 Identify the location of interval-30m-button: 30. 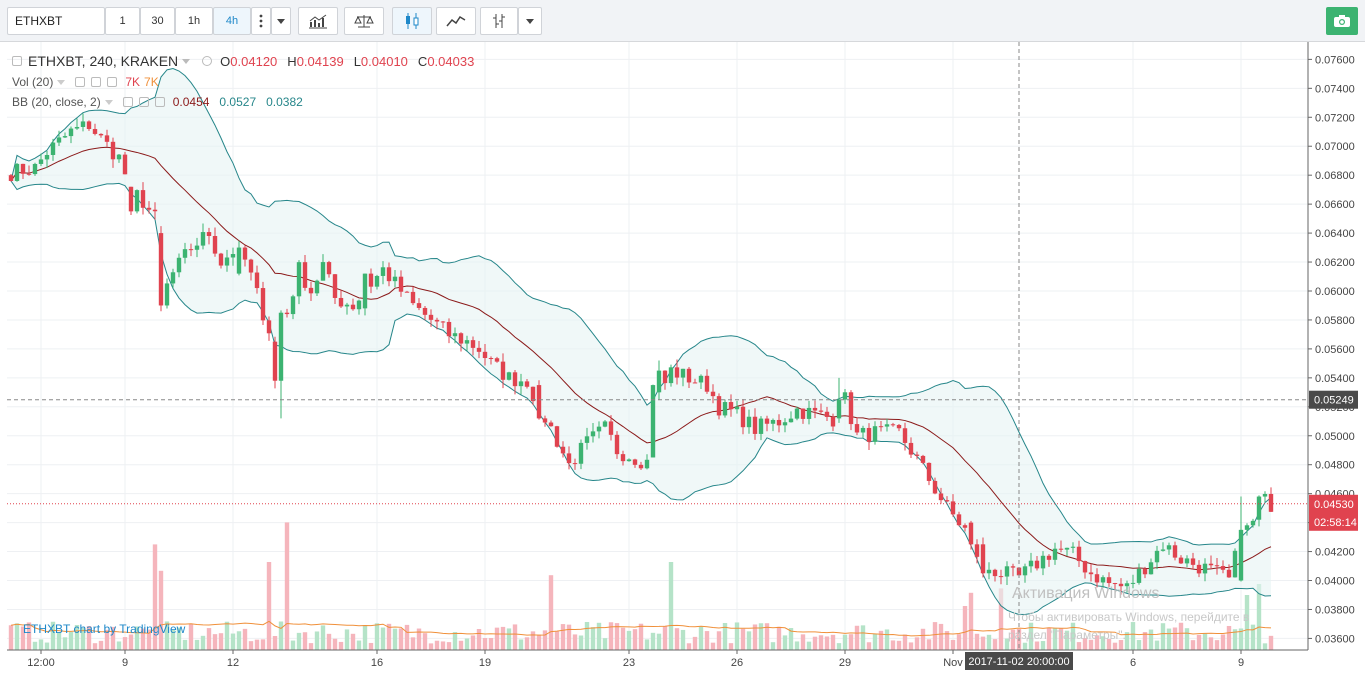
(157, 21).